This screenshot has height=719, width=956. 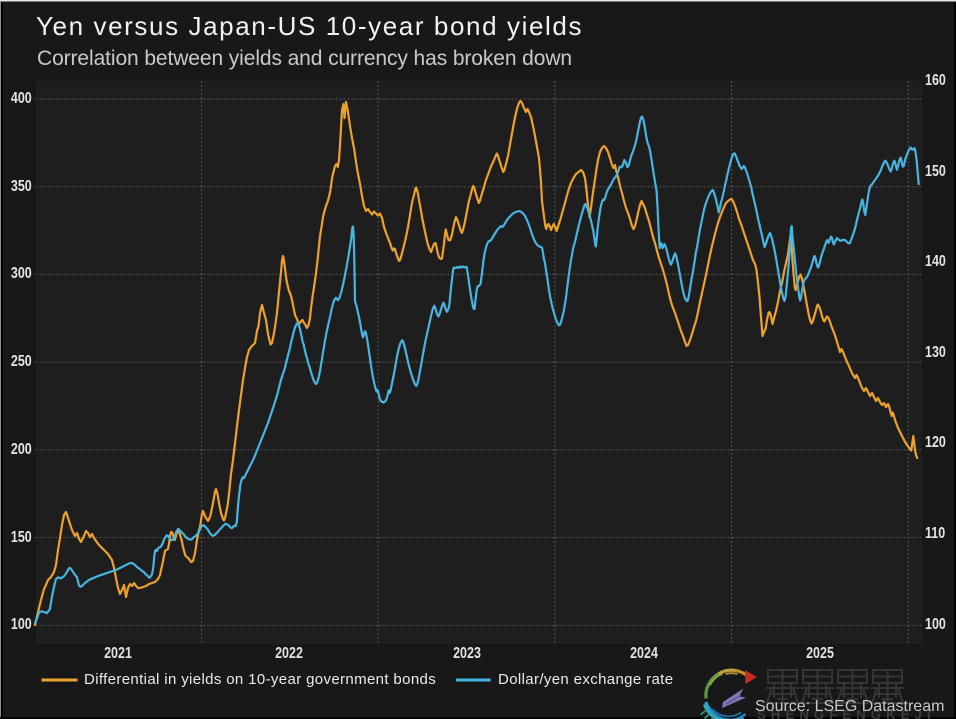 What do you see at coordinates (846, 713) in the screenshot?
I see `svg-text: SHENGFENGKEJI` at bounding box center [846, 713].